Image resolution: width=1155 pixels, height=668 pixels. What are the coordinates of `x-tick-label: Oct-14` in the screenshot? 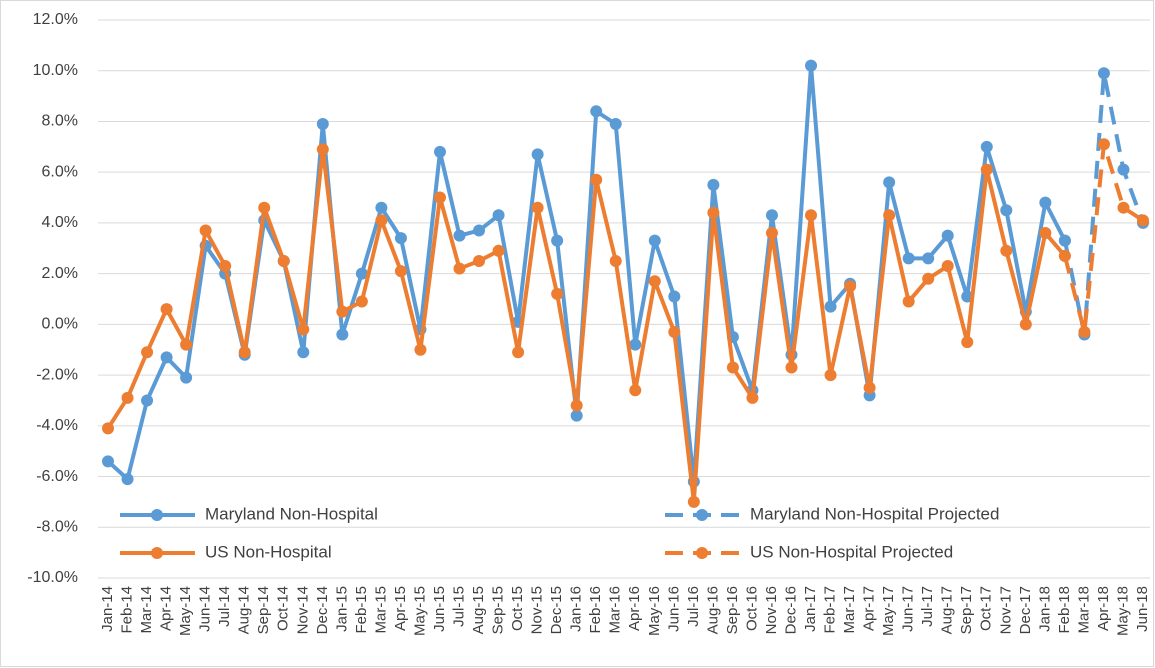 It's located at (283, 608).